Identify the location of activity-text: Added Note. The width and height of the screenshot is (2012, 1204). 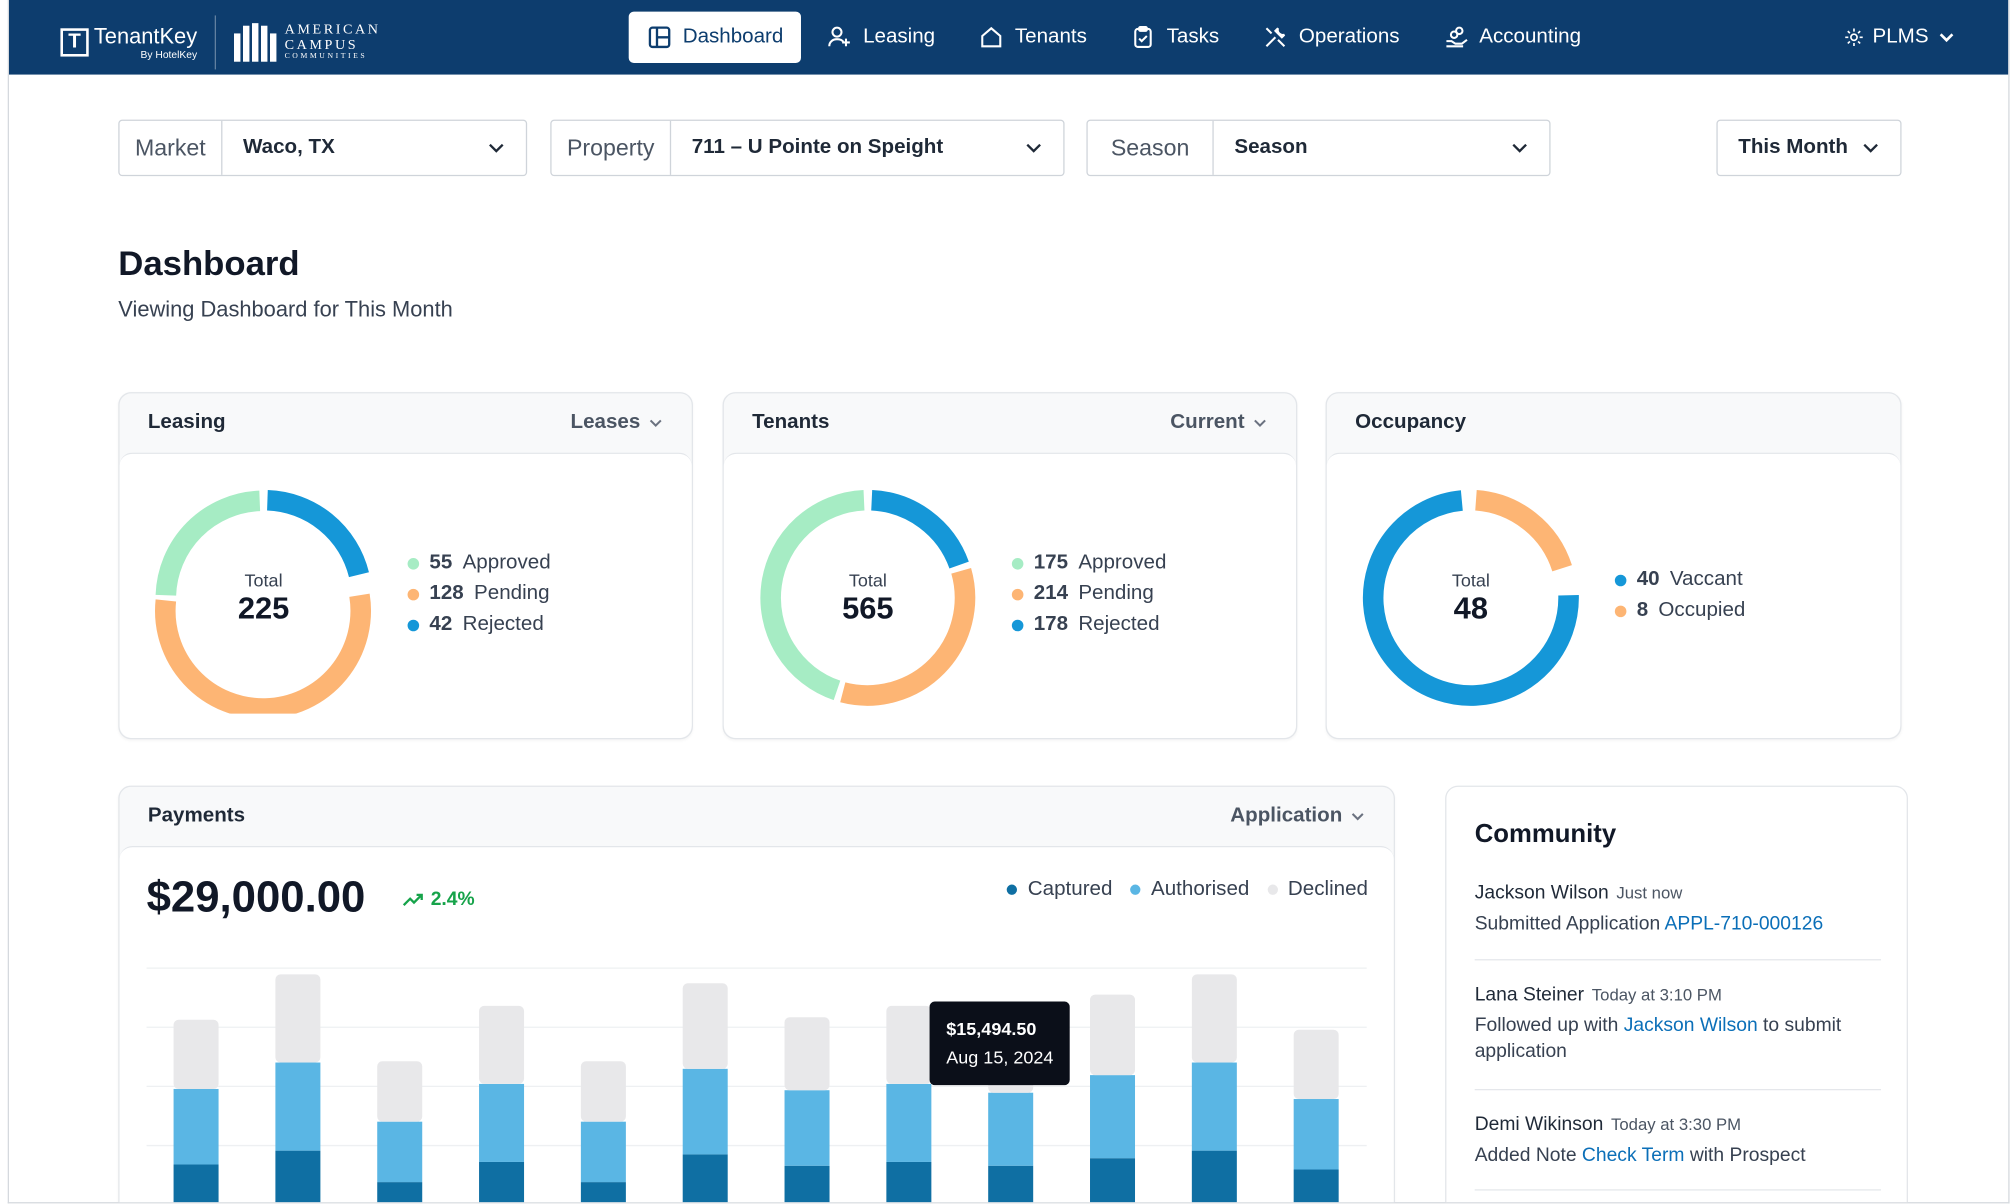
(1528, 1155).